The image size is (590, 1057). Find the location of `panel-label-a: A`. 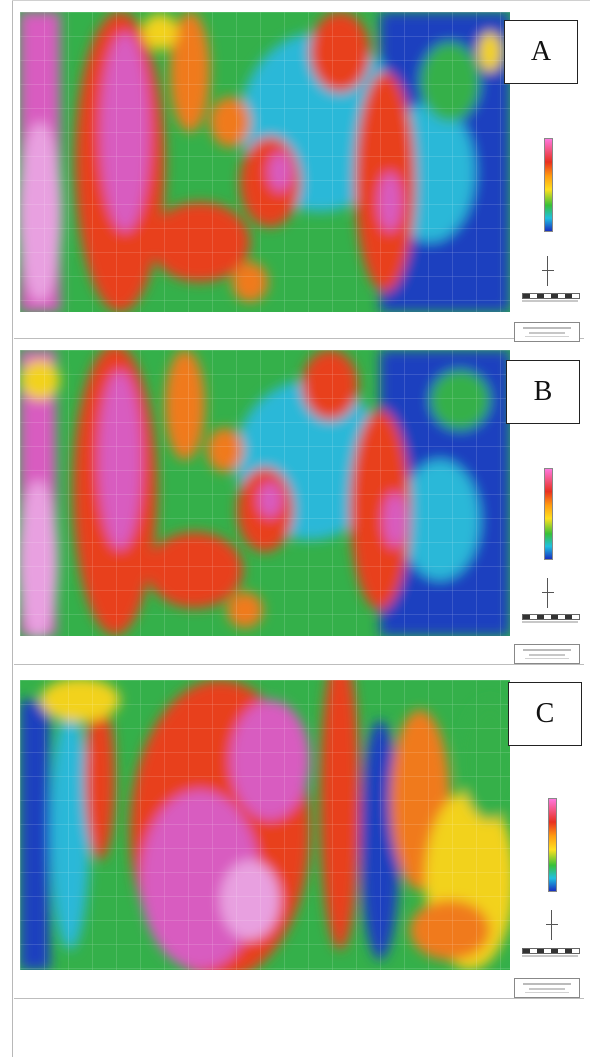

panel-label-a: A is located at coordinates (541, 52).